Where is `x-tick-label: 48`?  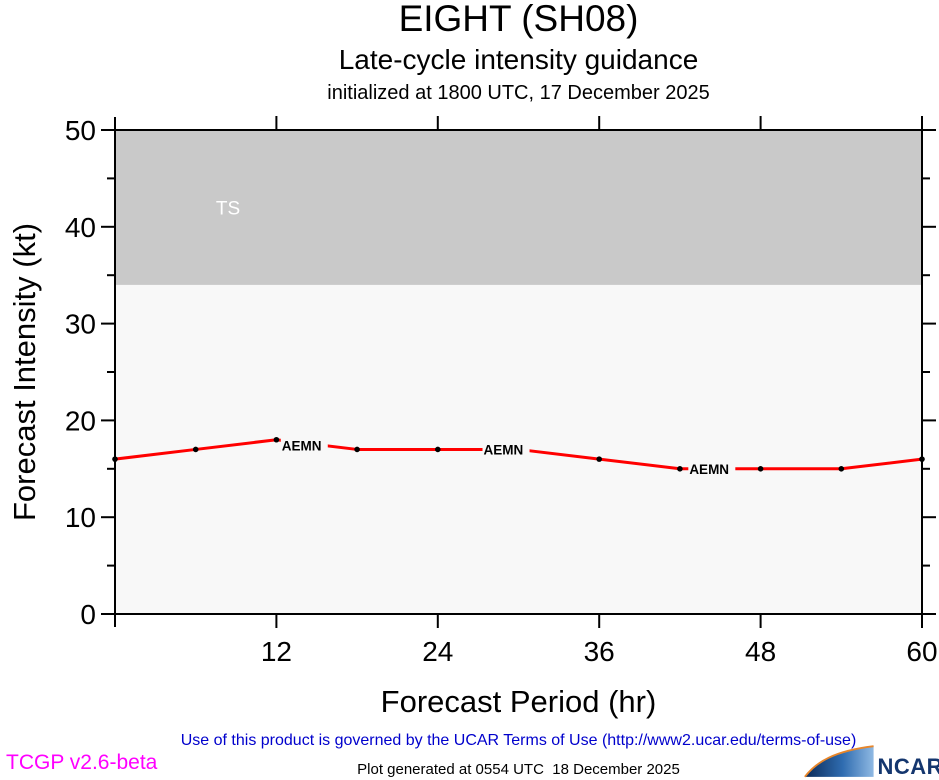
x-tick-label: 48 is located at coordinates (760, 651).